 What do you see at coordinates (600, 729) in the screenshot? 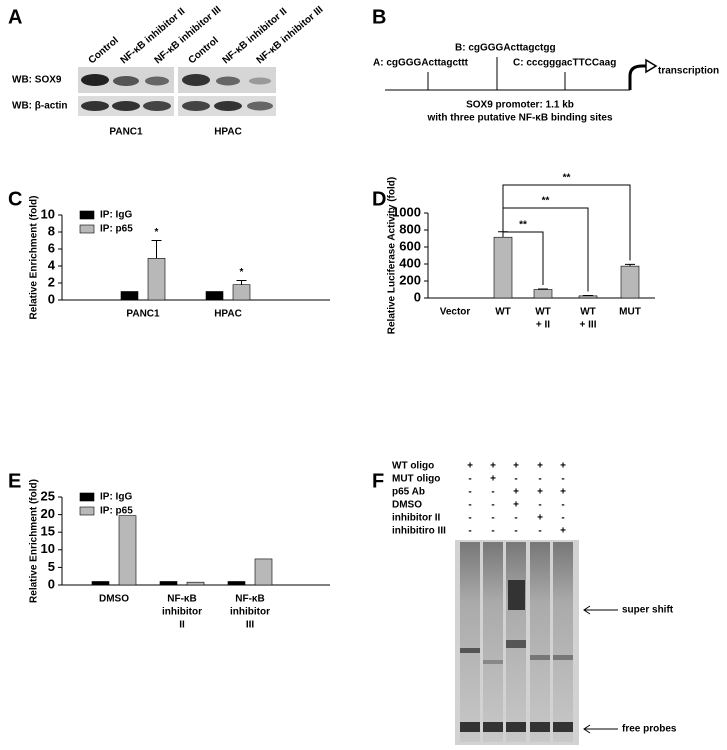
I see `marker-arrow` at bounding box center [600, 729].